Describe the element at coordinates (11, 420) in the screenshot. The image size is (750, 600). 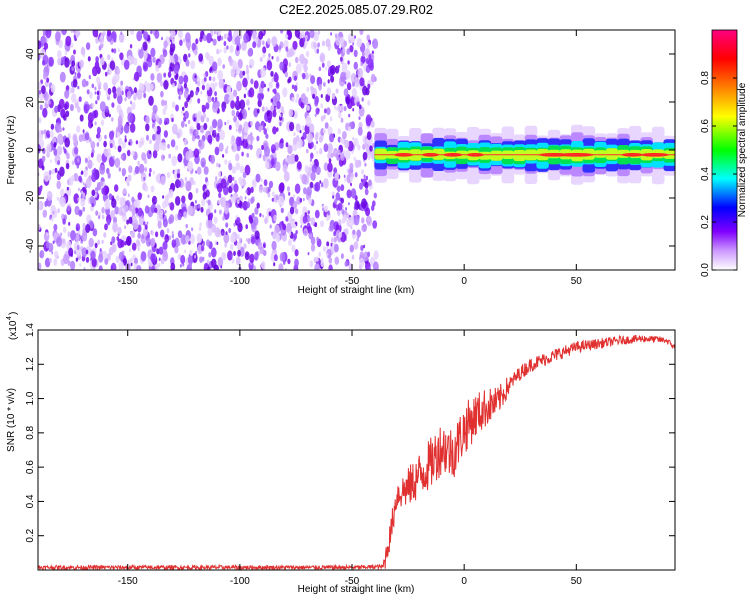
I see `snr-ylabel: SNR (10 * v/v)` at that location.